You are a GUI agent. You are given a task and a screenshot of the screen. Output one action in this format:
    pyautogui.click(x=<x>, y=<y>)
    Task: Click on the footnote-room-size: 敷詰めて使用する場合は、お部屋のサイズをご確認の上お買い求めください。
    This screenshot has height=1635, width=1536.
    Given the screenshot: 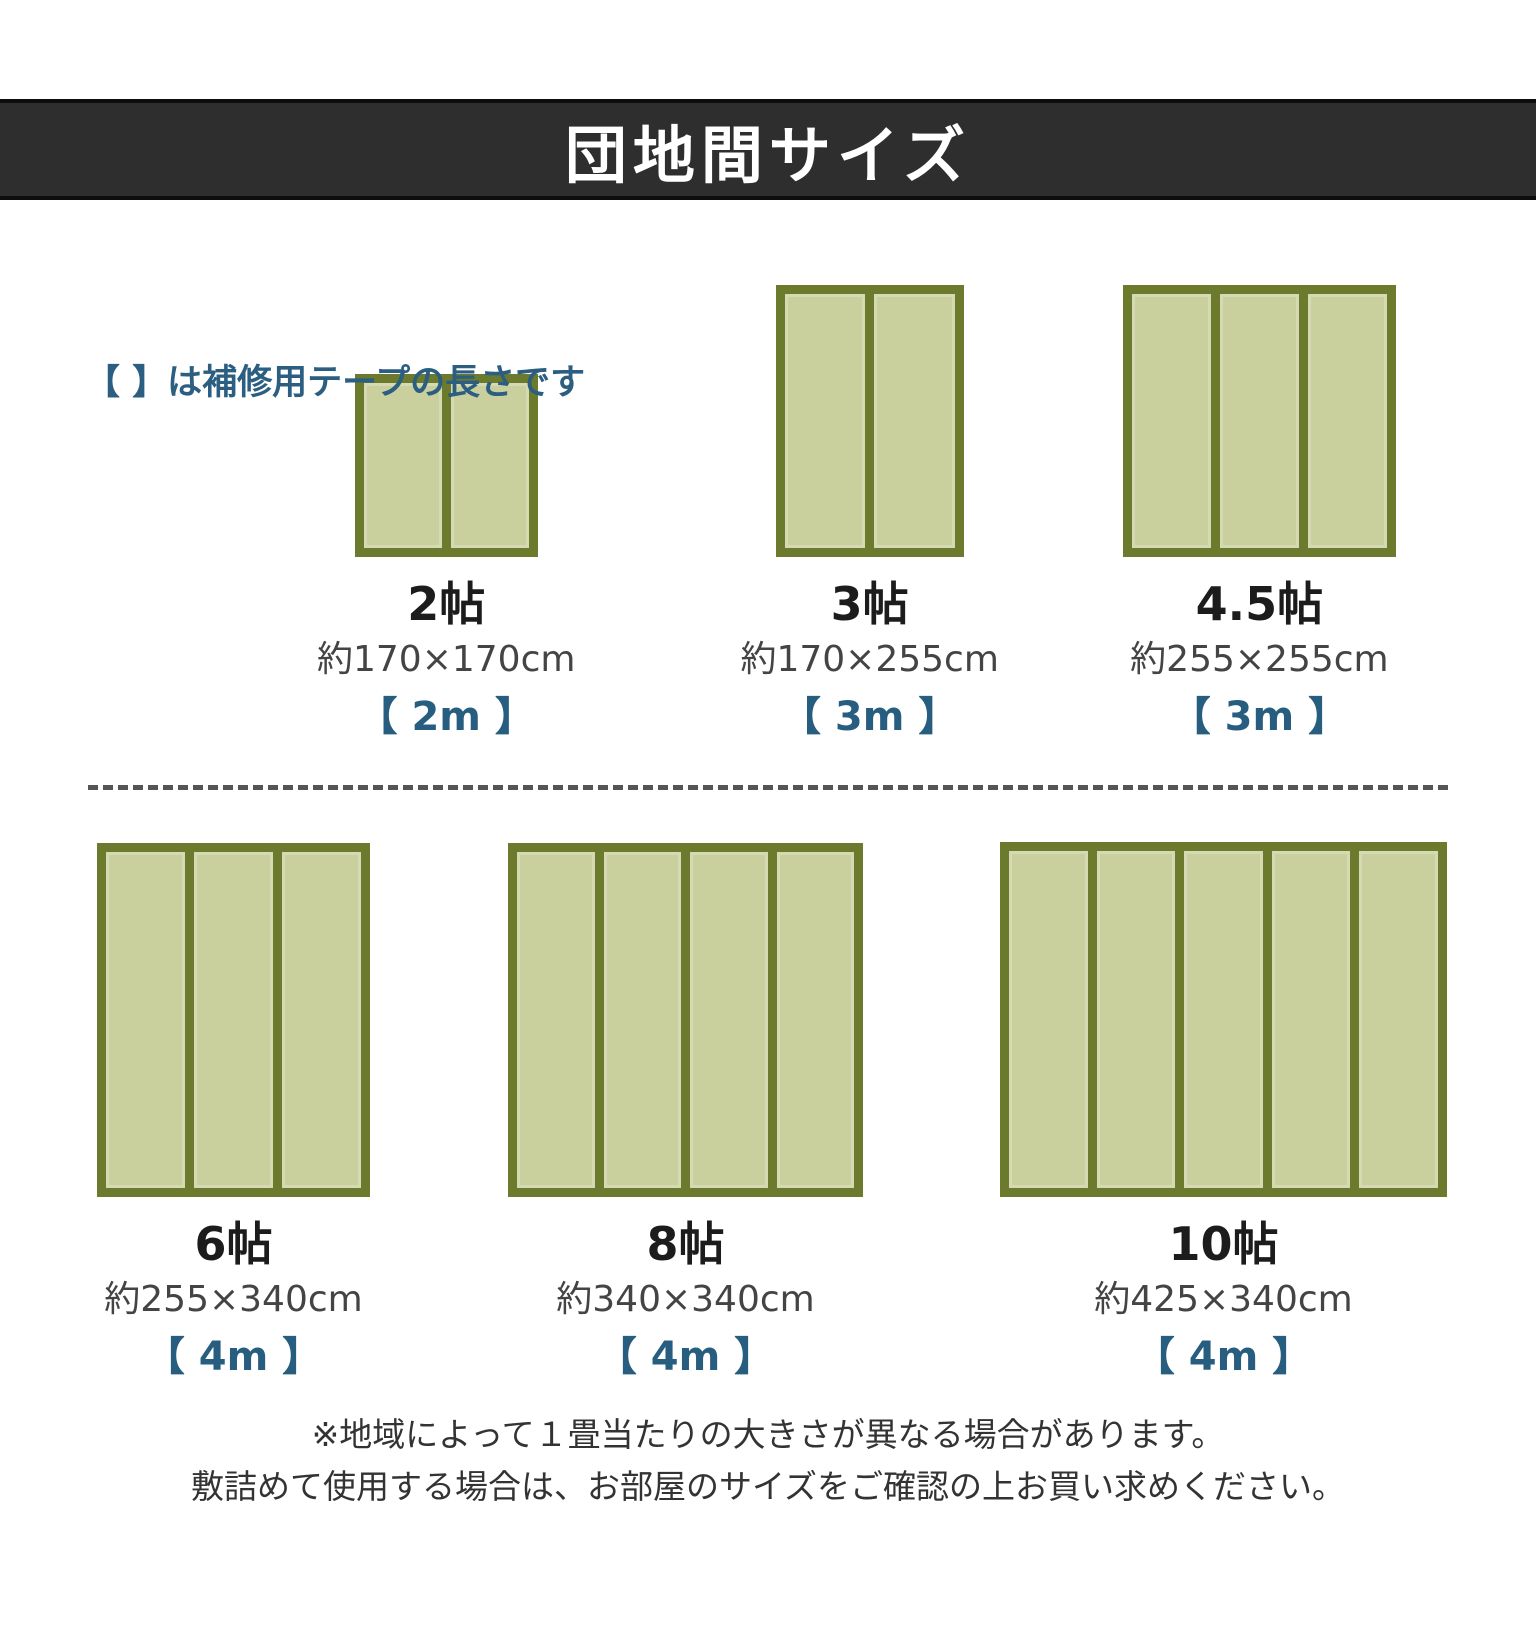 What is the action you would take?
    pyautogui.click(x=767, y=1486)
    